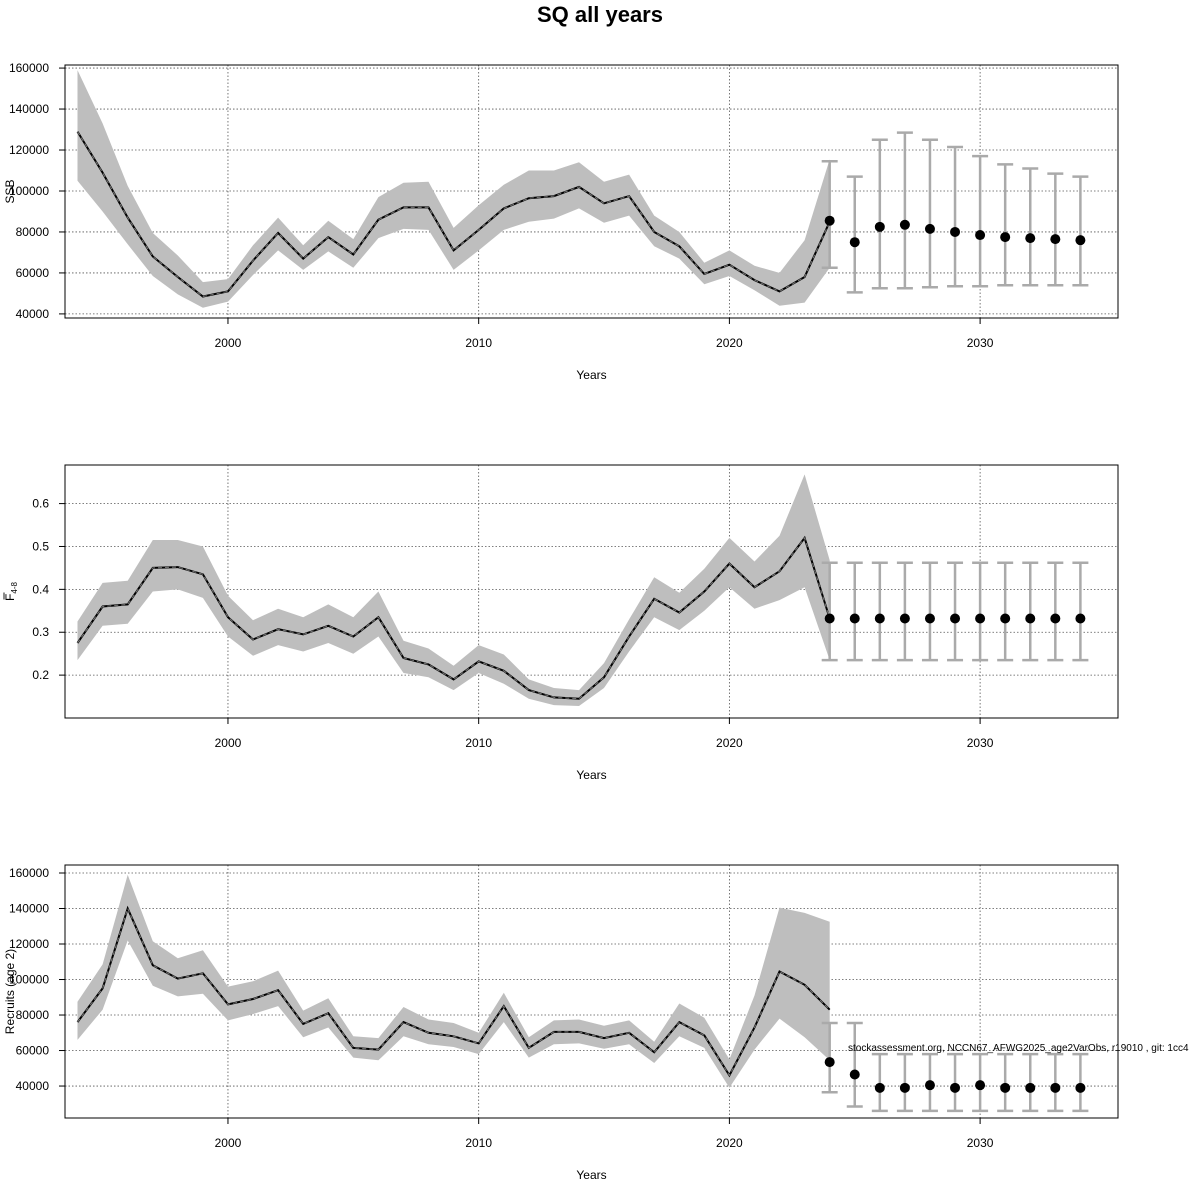  What do you see at coordinates (14, 587) in the screenshot?
I see `y-axis-title-subscript: 4-8` at bounding box center [14, 587].